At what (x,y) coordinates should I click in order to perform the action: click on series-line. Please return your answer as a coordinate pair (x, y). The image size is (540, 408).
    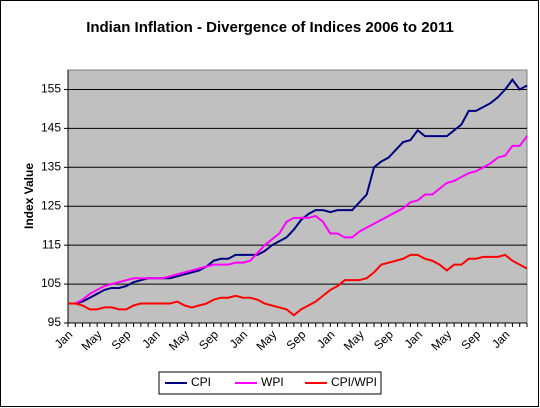
    Looking at the image, I should click on (298, 285).